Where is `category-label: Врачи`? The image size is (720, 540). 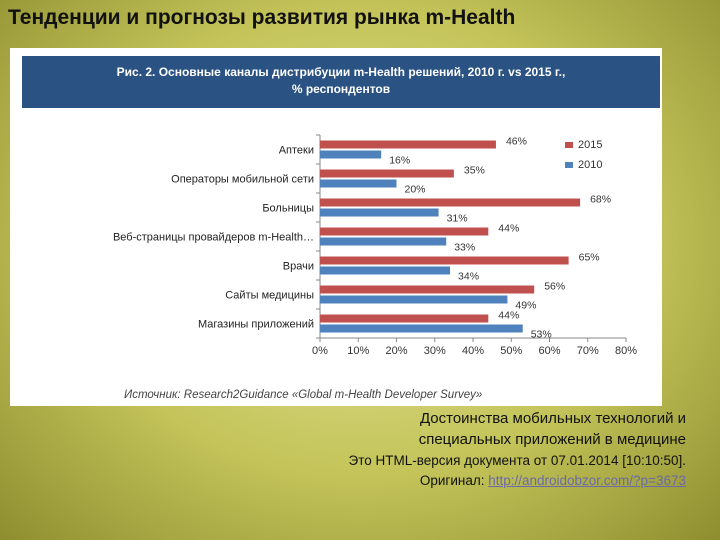
category-label: Врачи is located at coordinates (298, 267).